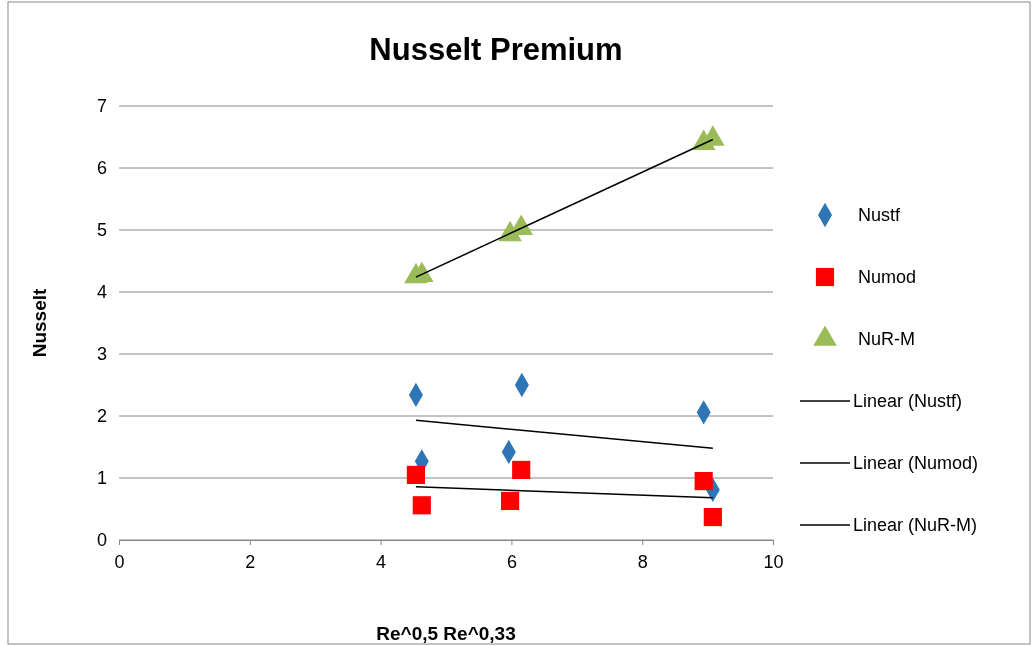  Describe the element at coordinates (880, 215) in the screenshot. I see `legend-label: Nustf` at that location.